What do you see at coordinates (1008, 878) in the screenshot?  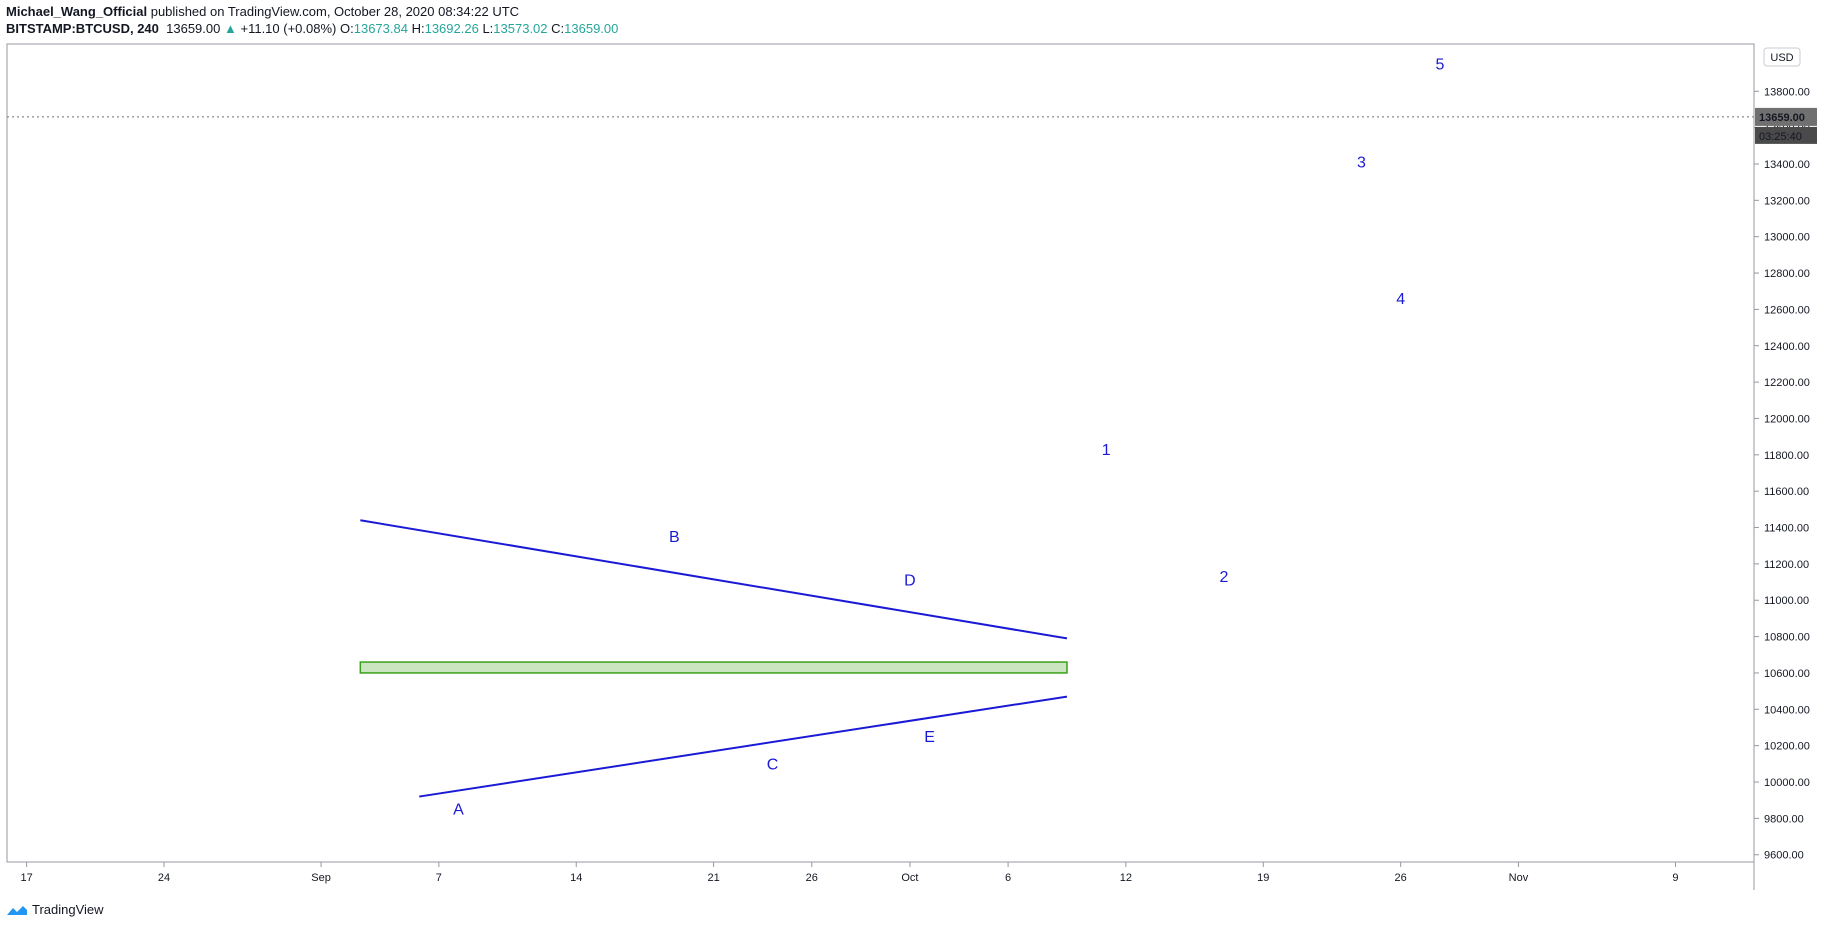 I see `x-tick-label: 6` at bounding box center [1008, 878].